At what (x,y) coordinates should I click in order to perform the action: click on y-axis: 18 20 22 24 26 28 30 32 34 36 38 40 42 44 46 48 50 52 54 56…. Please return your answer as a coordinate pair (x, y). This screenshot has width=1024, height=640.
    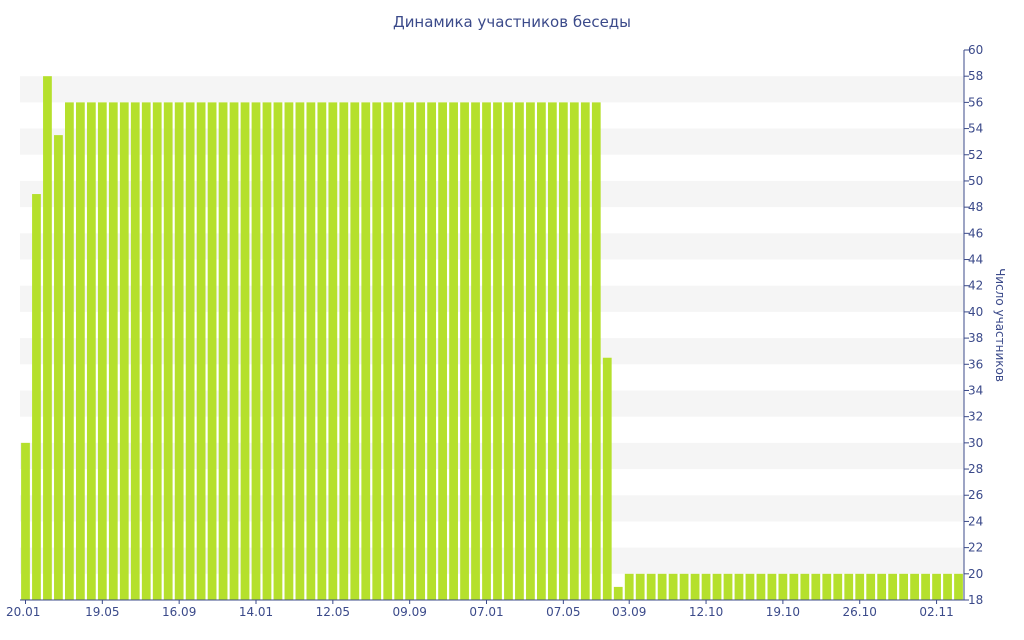
    Looking at the image, I should click on (973, 325).